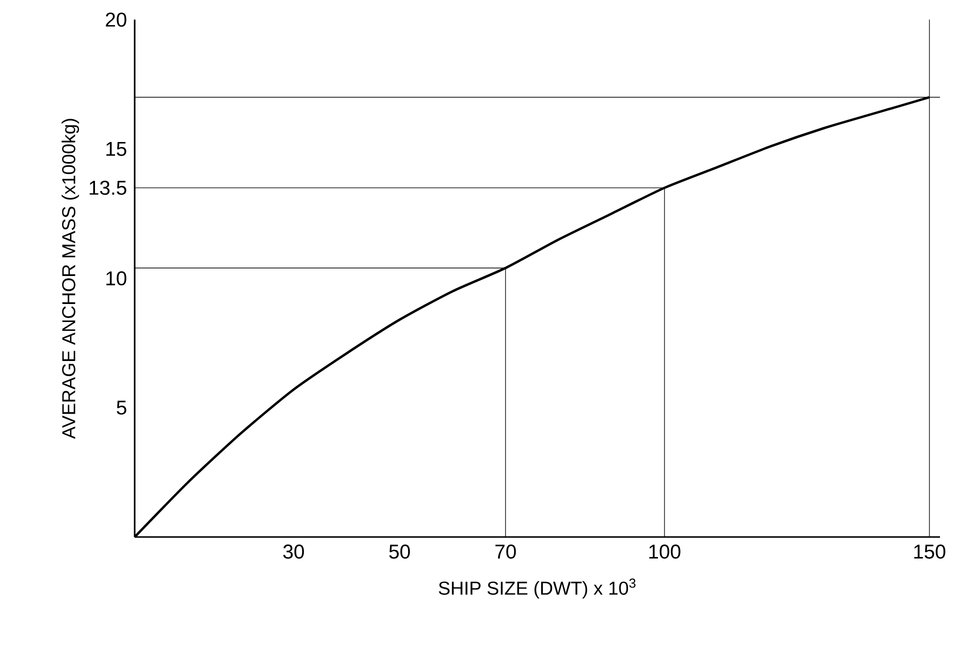 Image resolution: width=953 pixels, height=647 pixels. I want to click on y-tick-label: 10, so click(116, 278).